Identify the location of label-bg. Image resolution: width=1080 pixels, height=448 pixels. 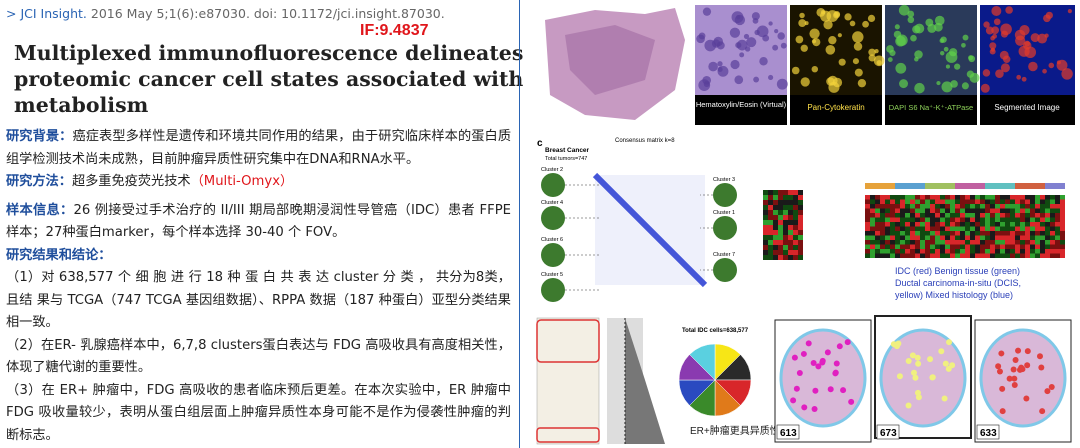
(741, 110).